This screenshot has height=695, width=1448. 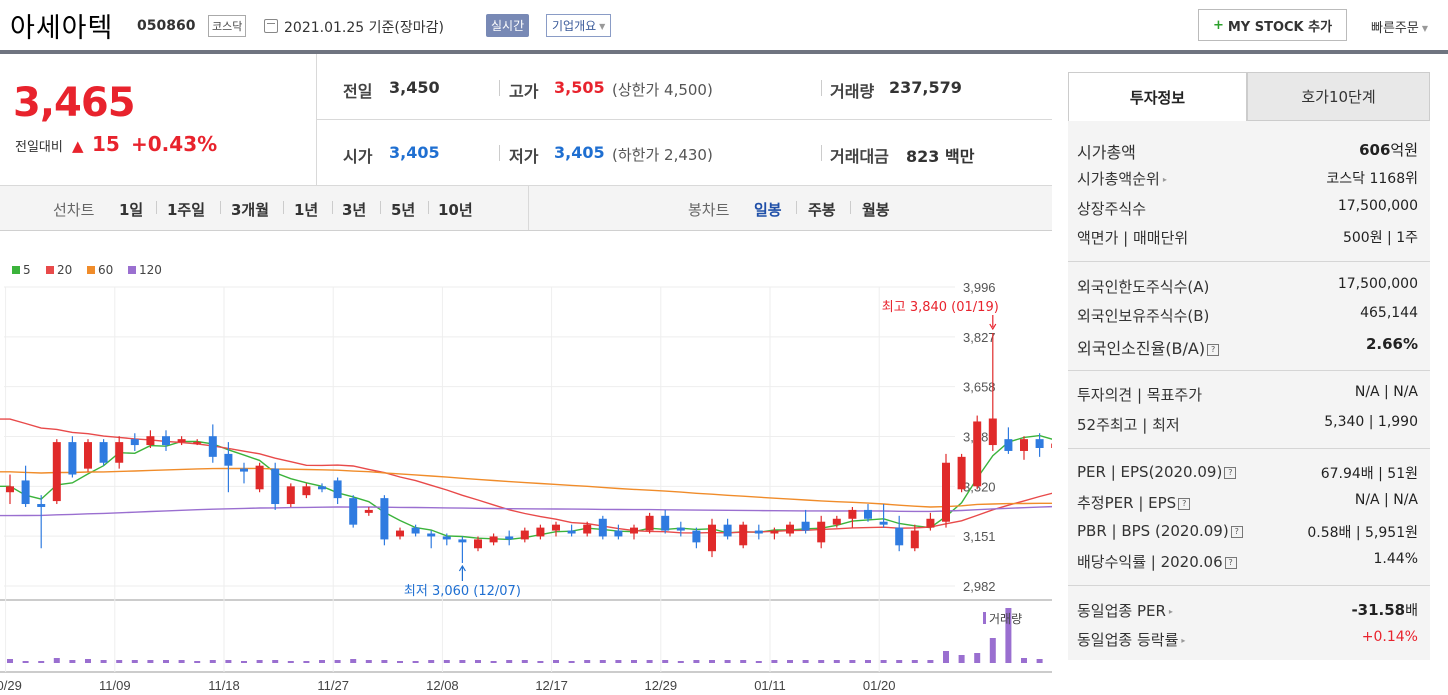 What do you see at coordinates (979, 586) in the screenshot?
I see `y-tick-label: 2,982` at bounding box center [979, 586].